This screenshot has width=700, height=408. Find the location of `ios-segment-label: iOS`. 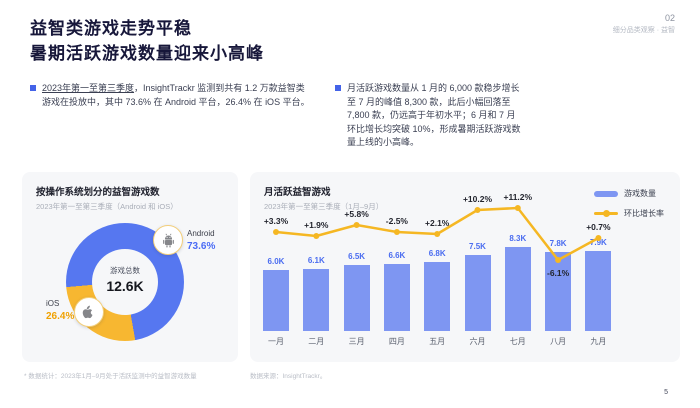

ios-segment-label: iOS is located at coordinates (53, 303).